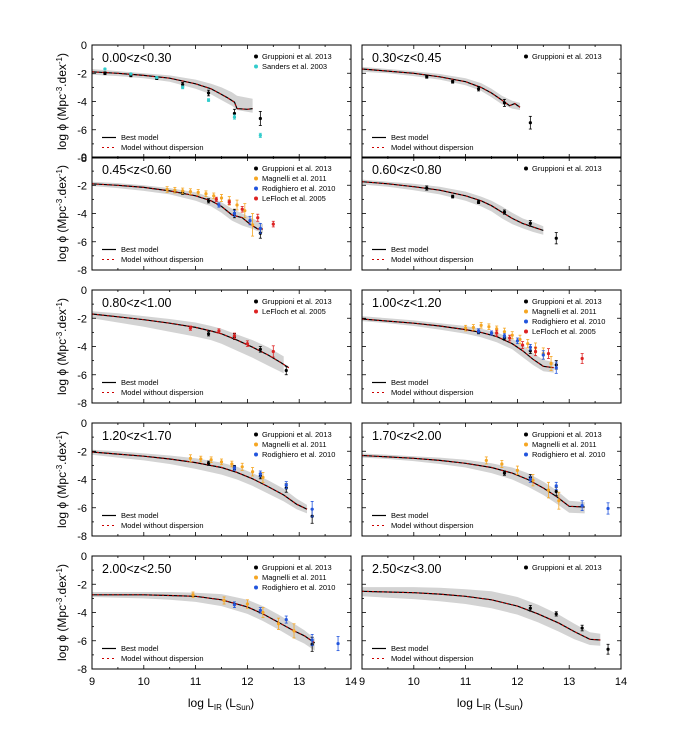 The image size is (673, 747). Describe the element at coordinates (137, 303) in the screenshot. I see `redshift-label: 0.80<z<1.00` at that location.